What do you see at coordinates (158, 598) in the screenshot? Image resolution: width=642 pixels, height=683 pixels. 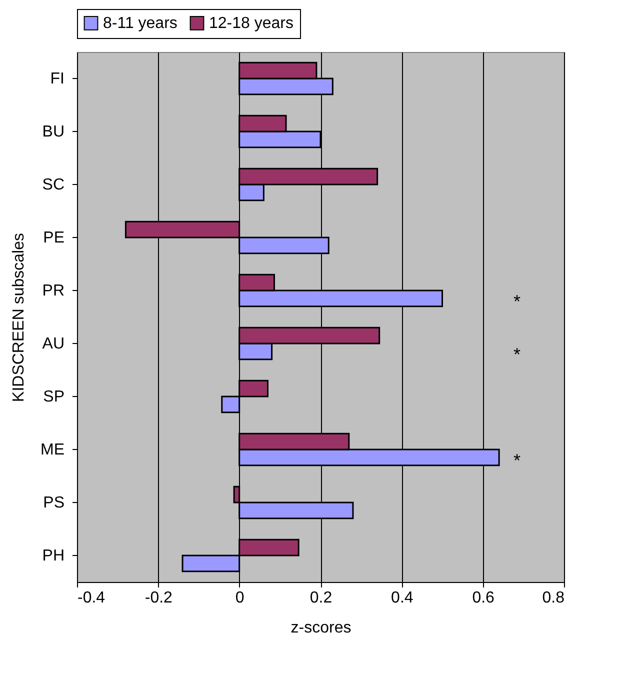 I see `x-tick-label: -0.2` at bounding box center [158, 598].